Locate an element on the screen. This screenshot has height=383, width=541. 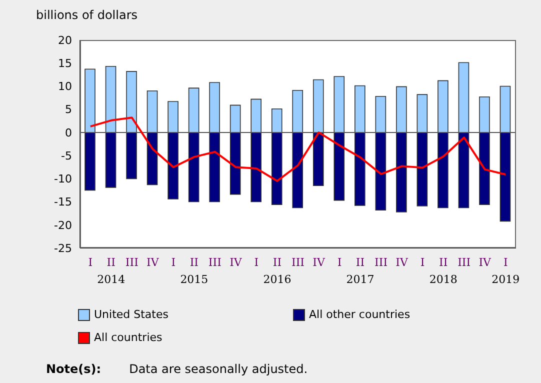
line-series is located at coordinates (298, 149).